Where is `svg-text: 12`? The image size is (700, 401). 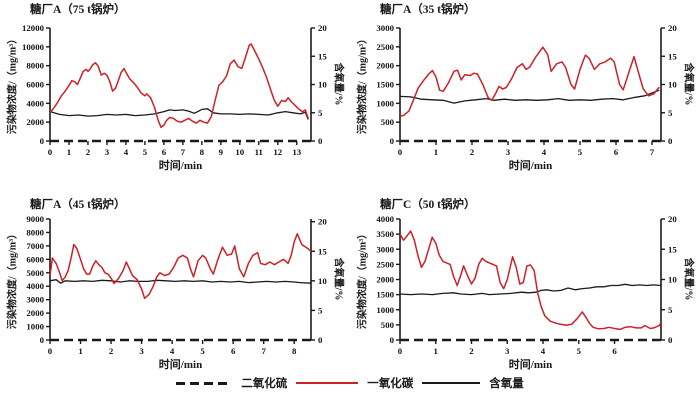 svg-text: 12 is located at coordinates (277, 152).